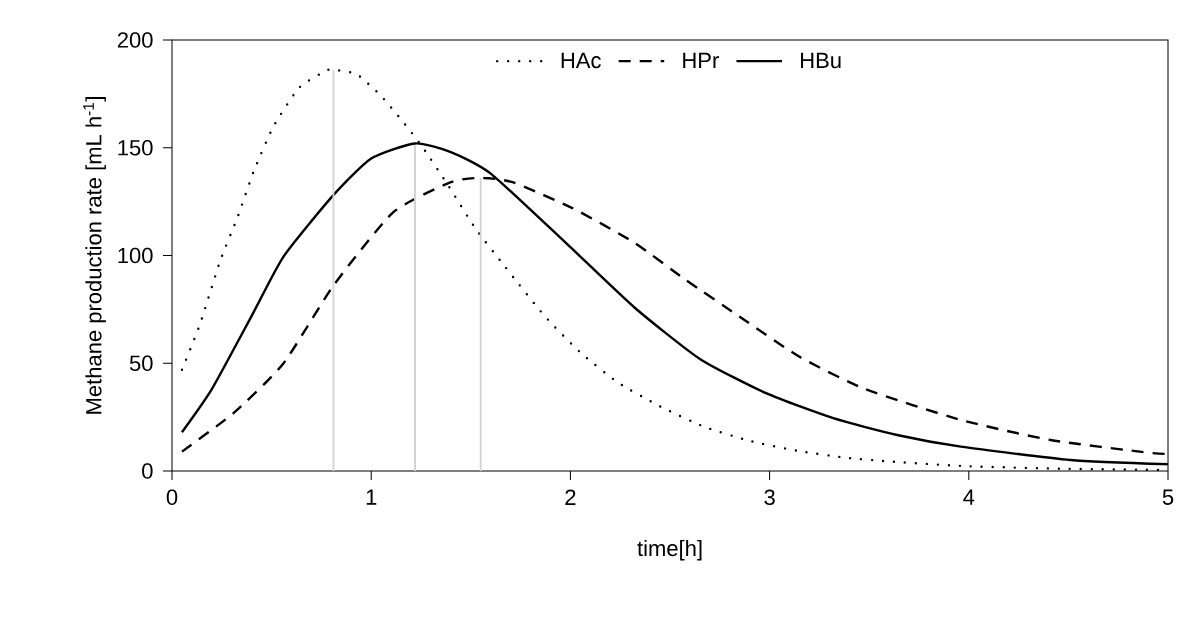 The image size is (1190, 630). Describe the element at coordinates (135, 147) in the screenshot. I see `y-tick-label: 150` at that location.